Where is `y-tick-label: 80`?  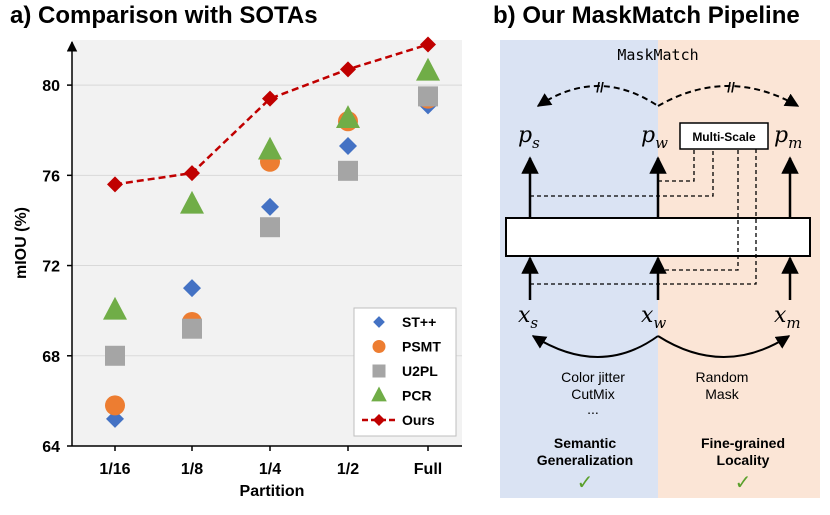
y-tick-label: 80 is located at coordinates (51, 86).